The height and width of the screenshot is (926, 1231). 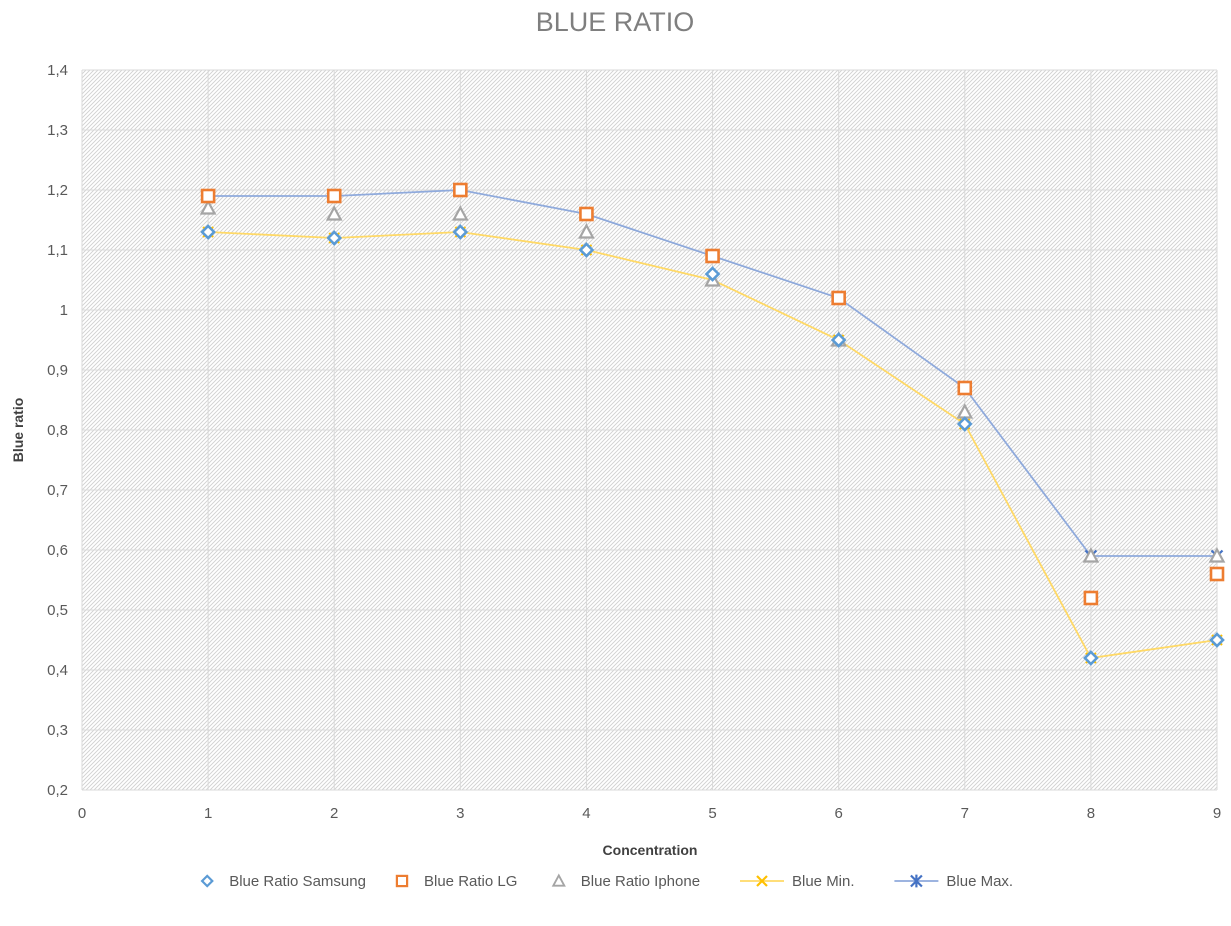 I want to click on x-tick-label: 3, so click(x=460, y=813).